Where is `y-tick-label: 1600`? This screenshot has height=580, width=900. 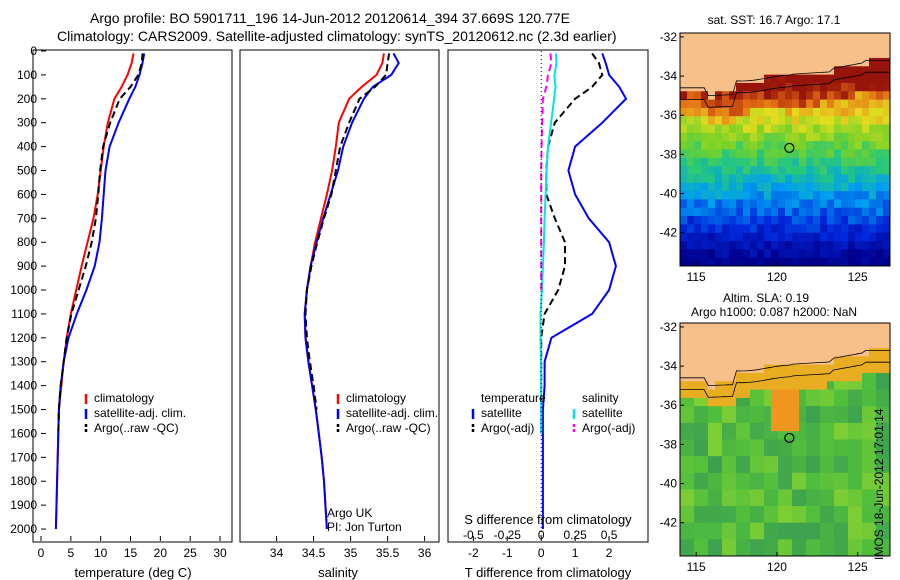
y-tick-label: 1600 is located at coordinates (23, 433).